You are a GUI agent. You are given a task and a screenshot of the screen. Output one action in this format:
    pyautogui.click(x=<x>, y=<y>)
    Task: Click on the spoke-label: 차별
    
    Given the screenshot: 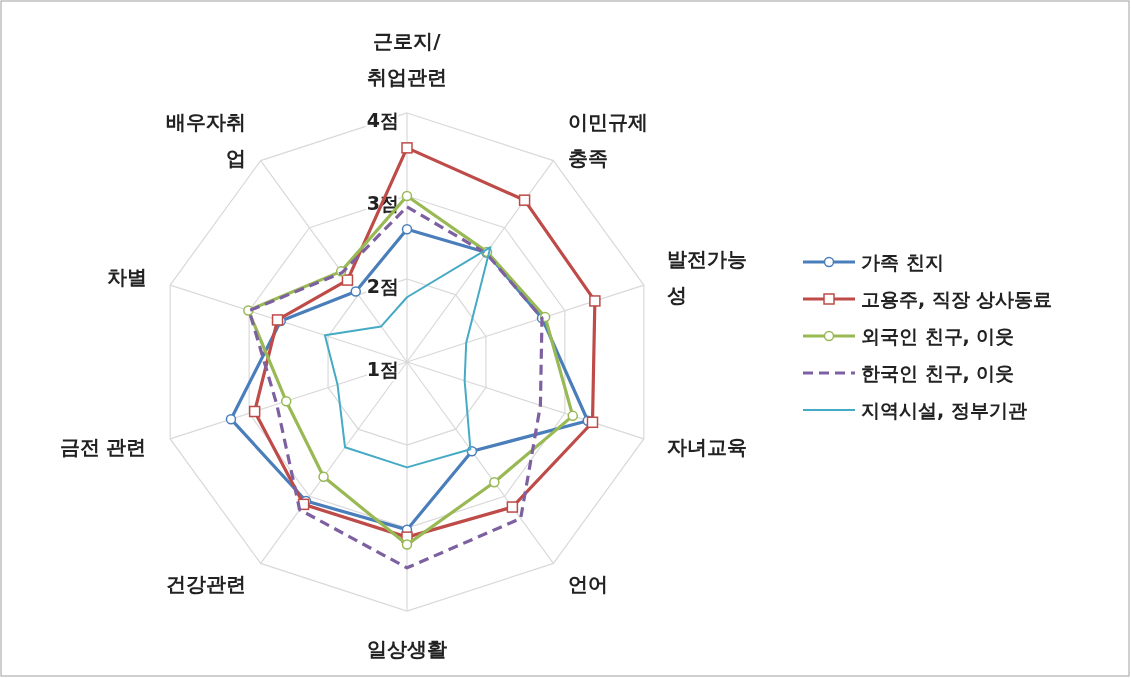 What is the action you would take?
    pyautogui.click(x=126, y=277)
    